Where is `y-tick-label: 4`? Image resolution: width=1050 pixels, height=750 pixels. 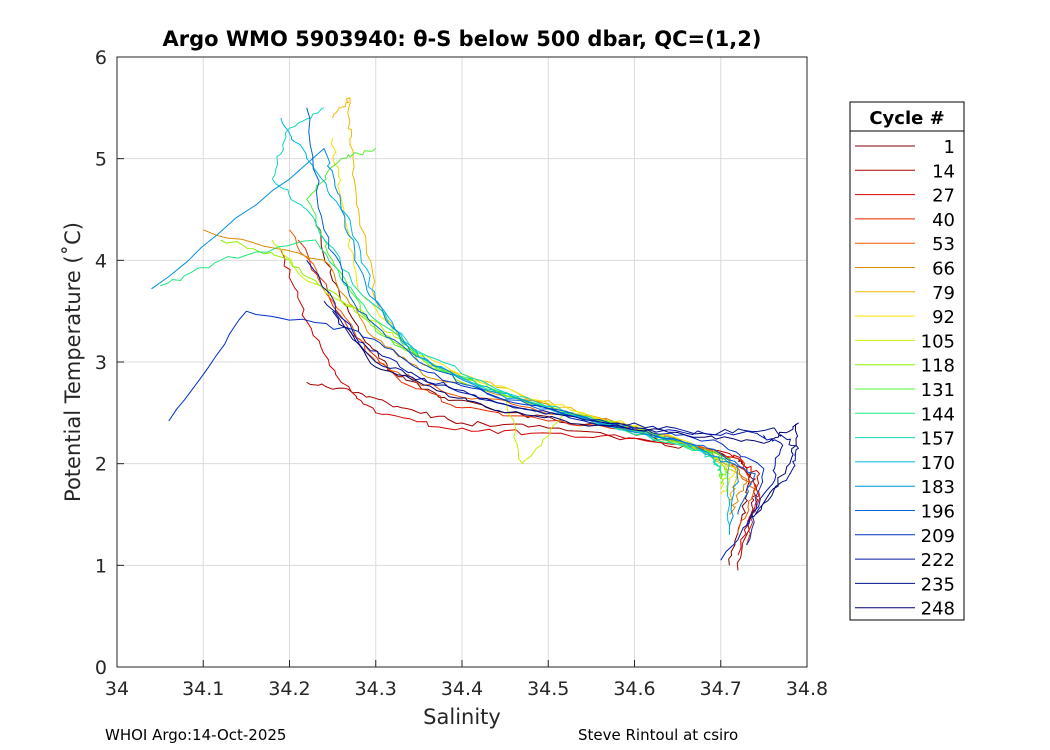
y-tick-label: 4 is located at coordinates (101, 261).